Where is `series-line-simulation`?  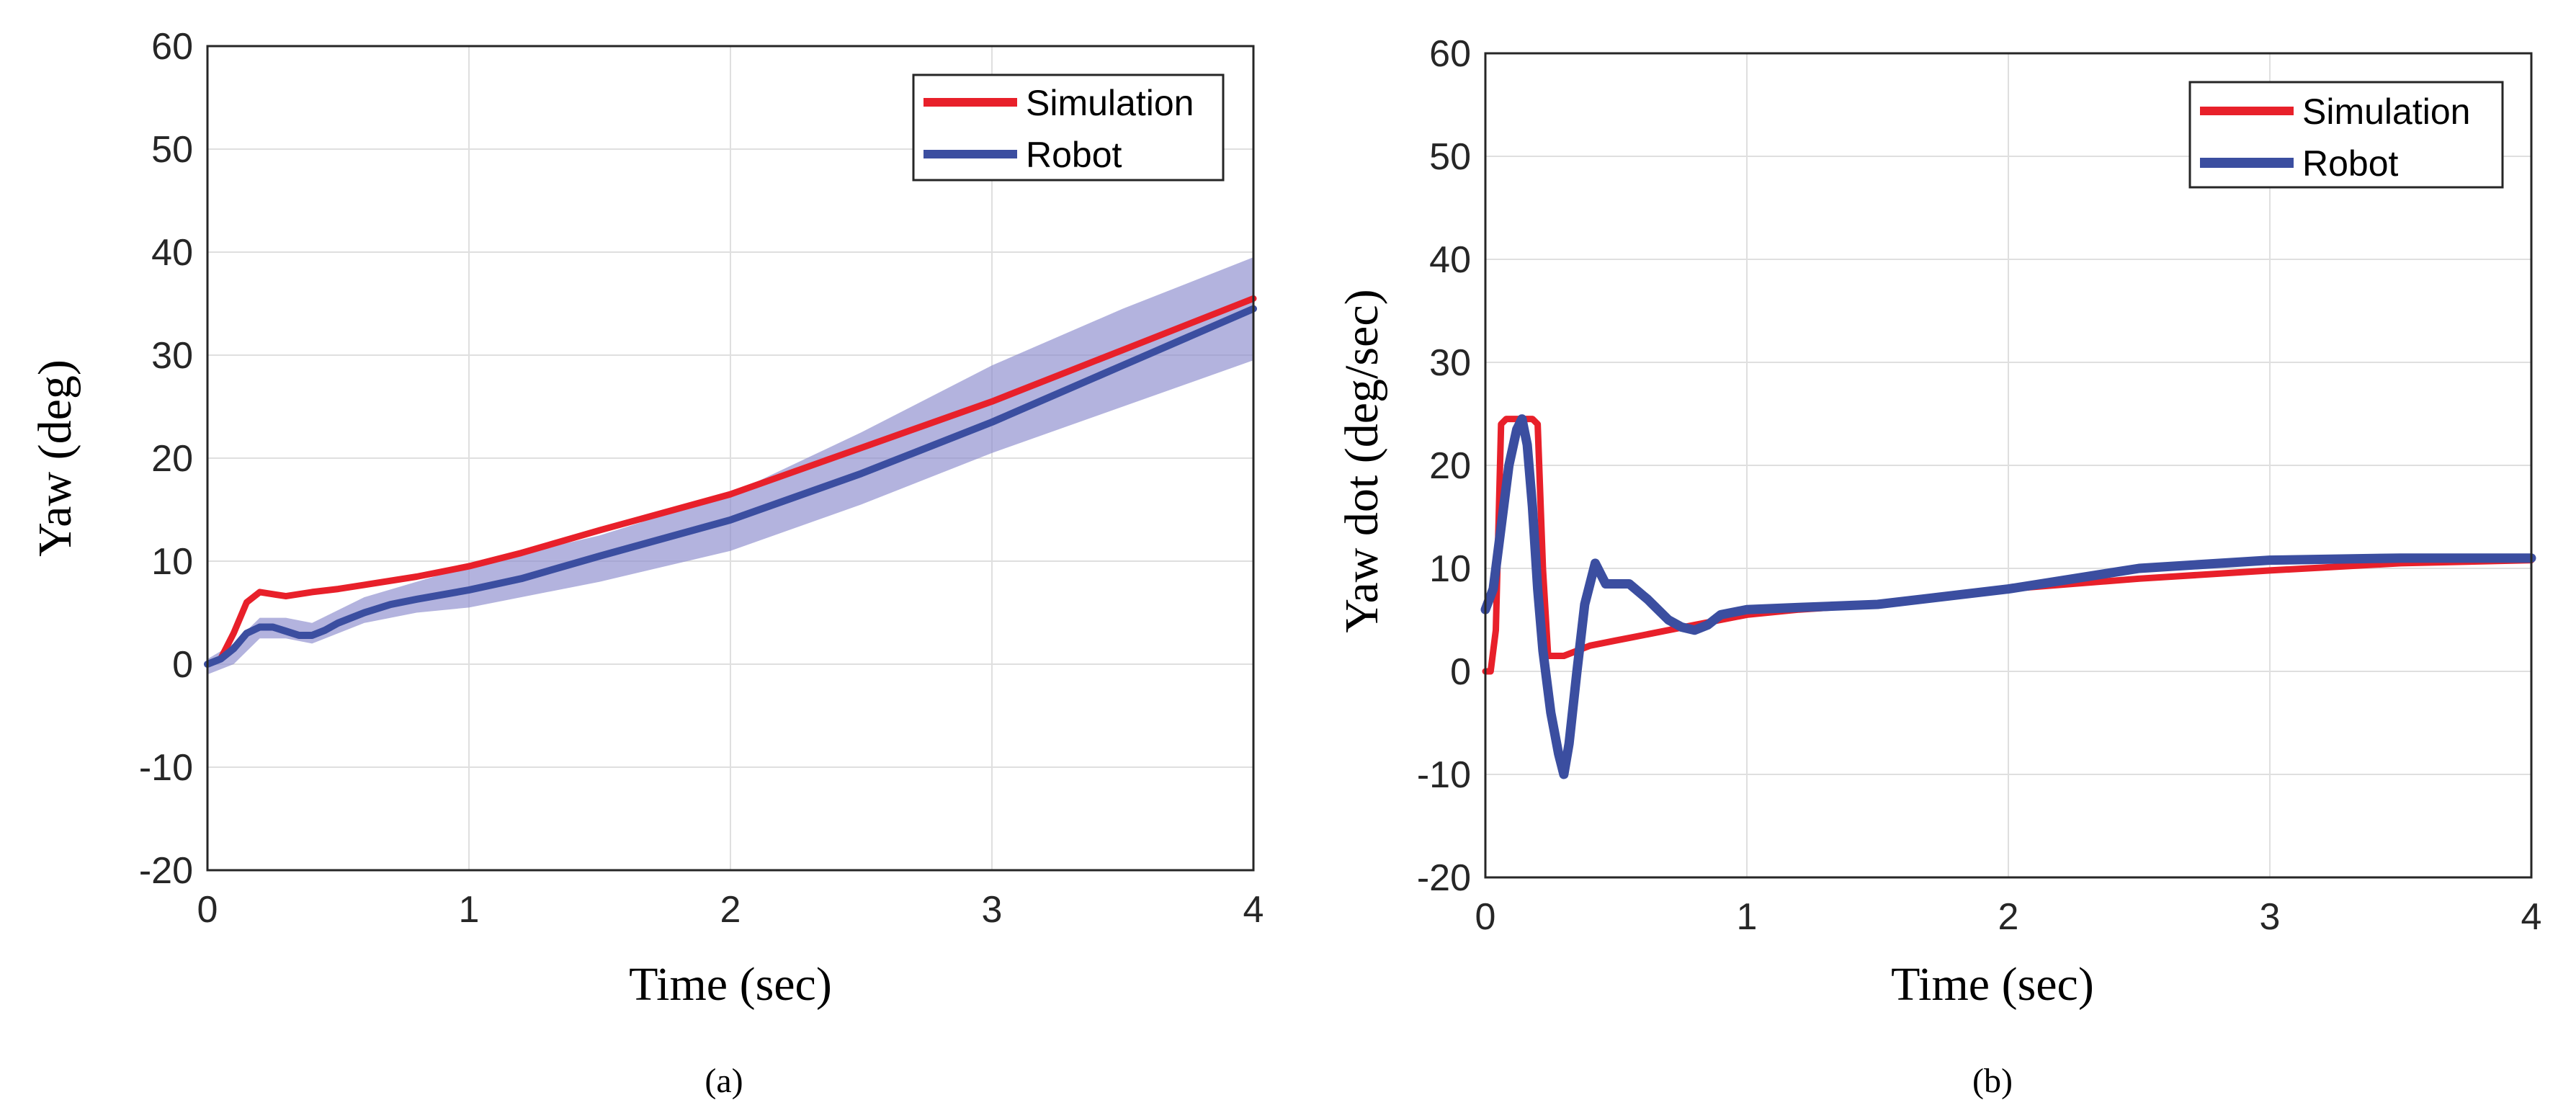 series-line-simulation is located at coordinates (730, 481).